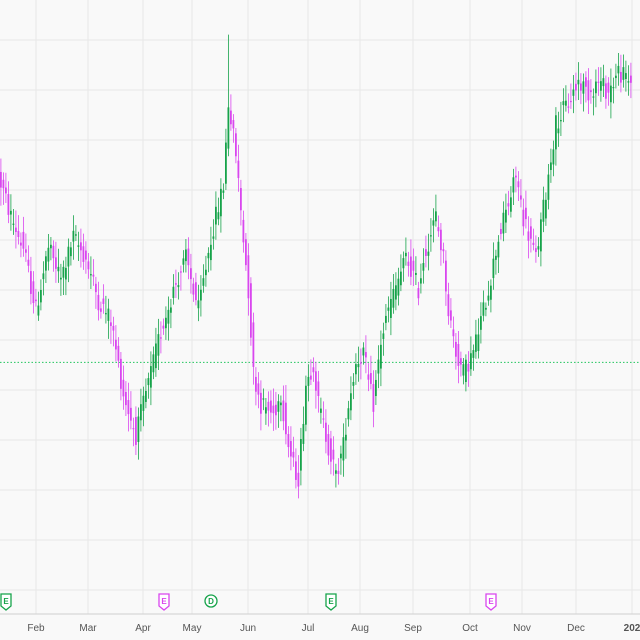 The width and height of the screenshot is (640, 640). Describe the element at coordinates (192, 628) in the screenshot. I see `x-tick-label: May` at that location.